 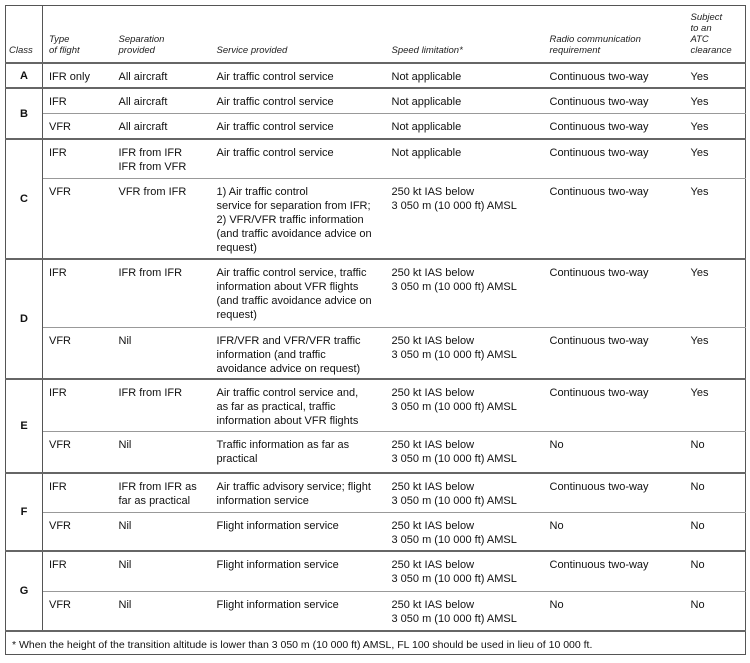 What do you see at coordinates (24, 198) in the screenshot?
I see `class-cell: C` at bounding box center [24, 198].